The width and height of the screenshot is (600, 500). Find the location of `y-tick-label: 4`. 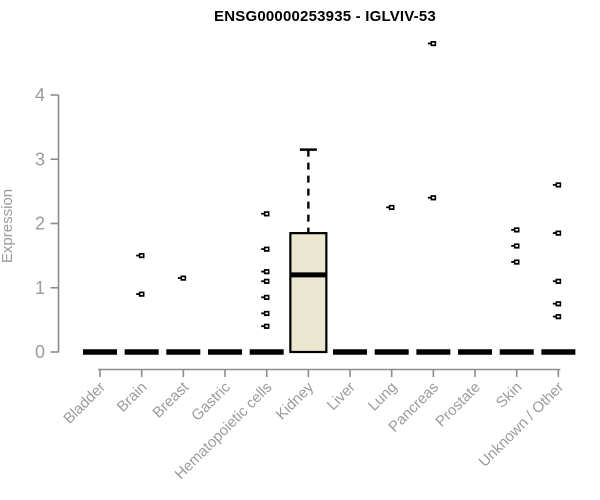

y-tick-label: 4 is located at coordinates (40, 95).